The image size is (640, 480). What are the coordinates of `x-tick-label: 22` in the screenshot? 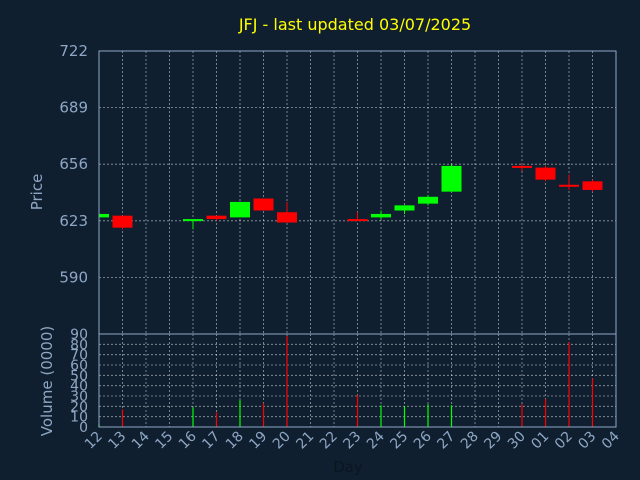 It's located at (329, 441).